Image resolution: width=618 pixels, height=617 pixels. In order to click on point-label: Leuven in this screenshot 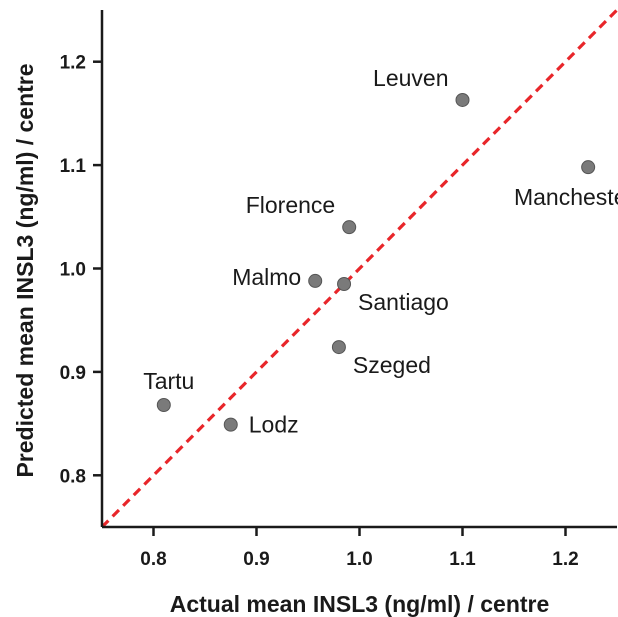, I will do `click(410, 78)`.